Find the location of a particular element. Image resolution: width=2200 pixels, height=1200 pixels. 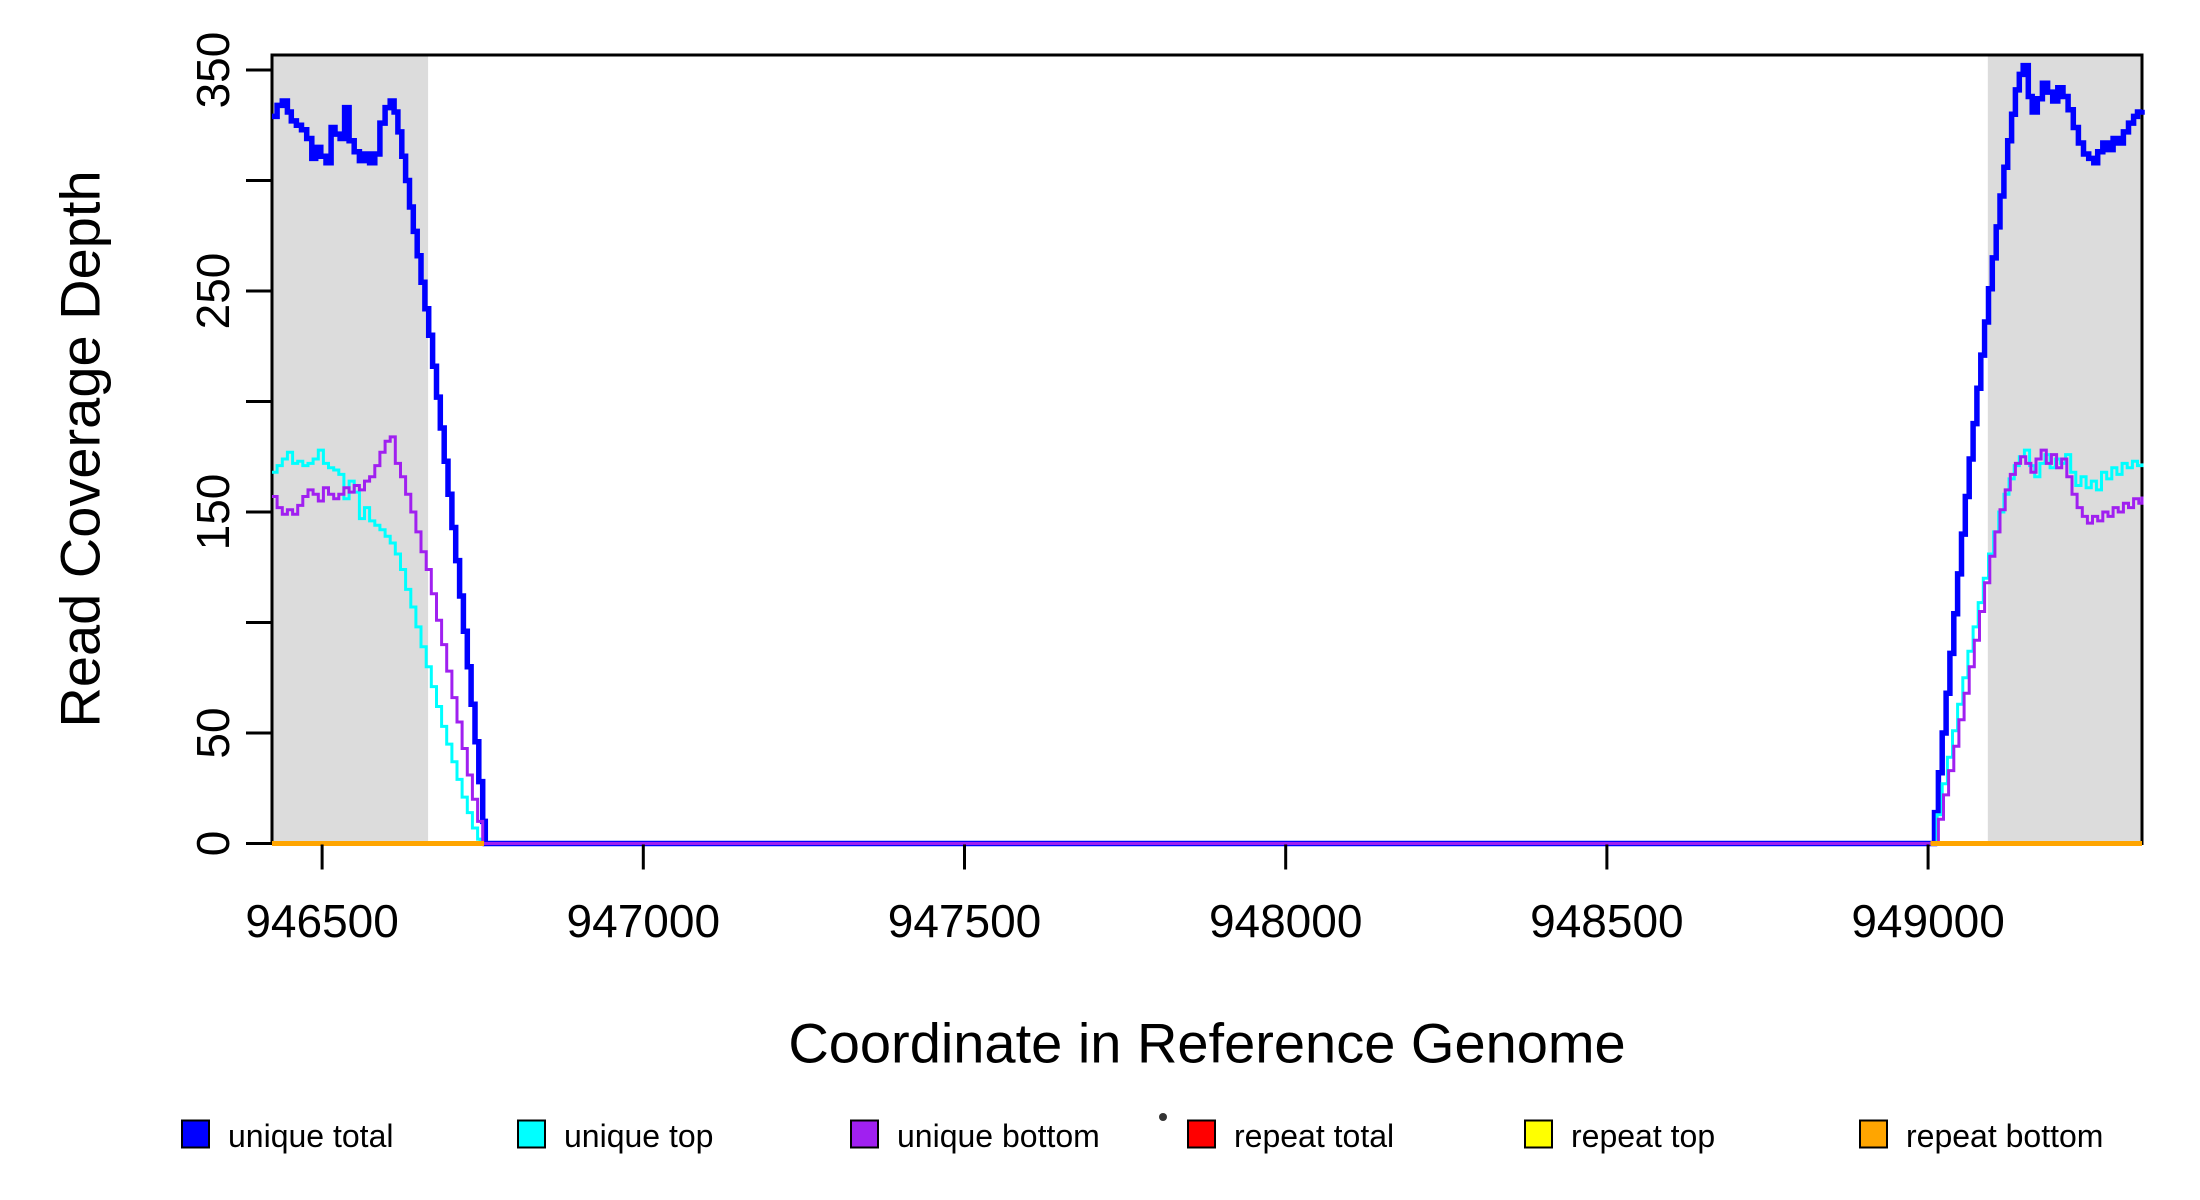

legend-label: repeat top is located at coordinates (1643, 1136).